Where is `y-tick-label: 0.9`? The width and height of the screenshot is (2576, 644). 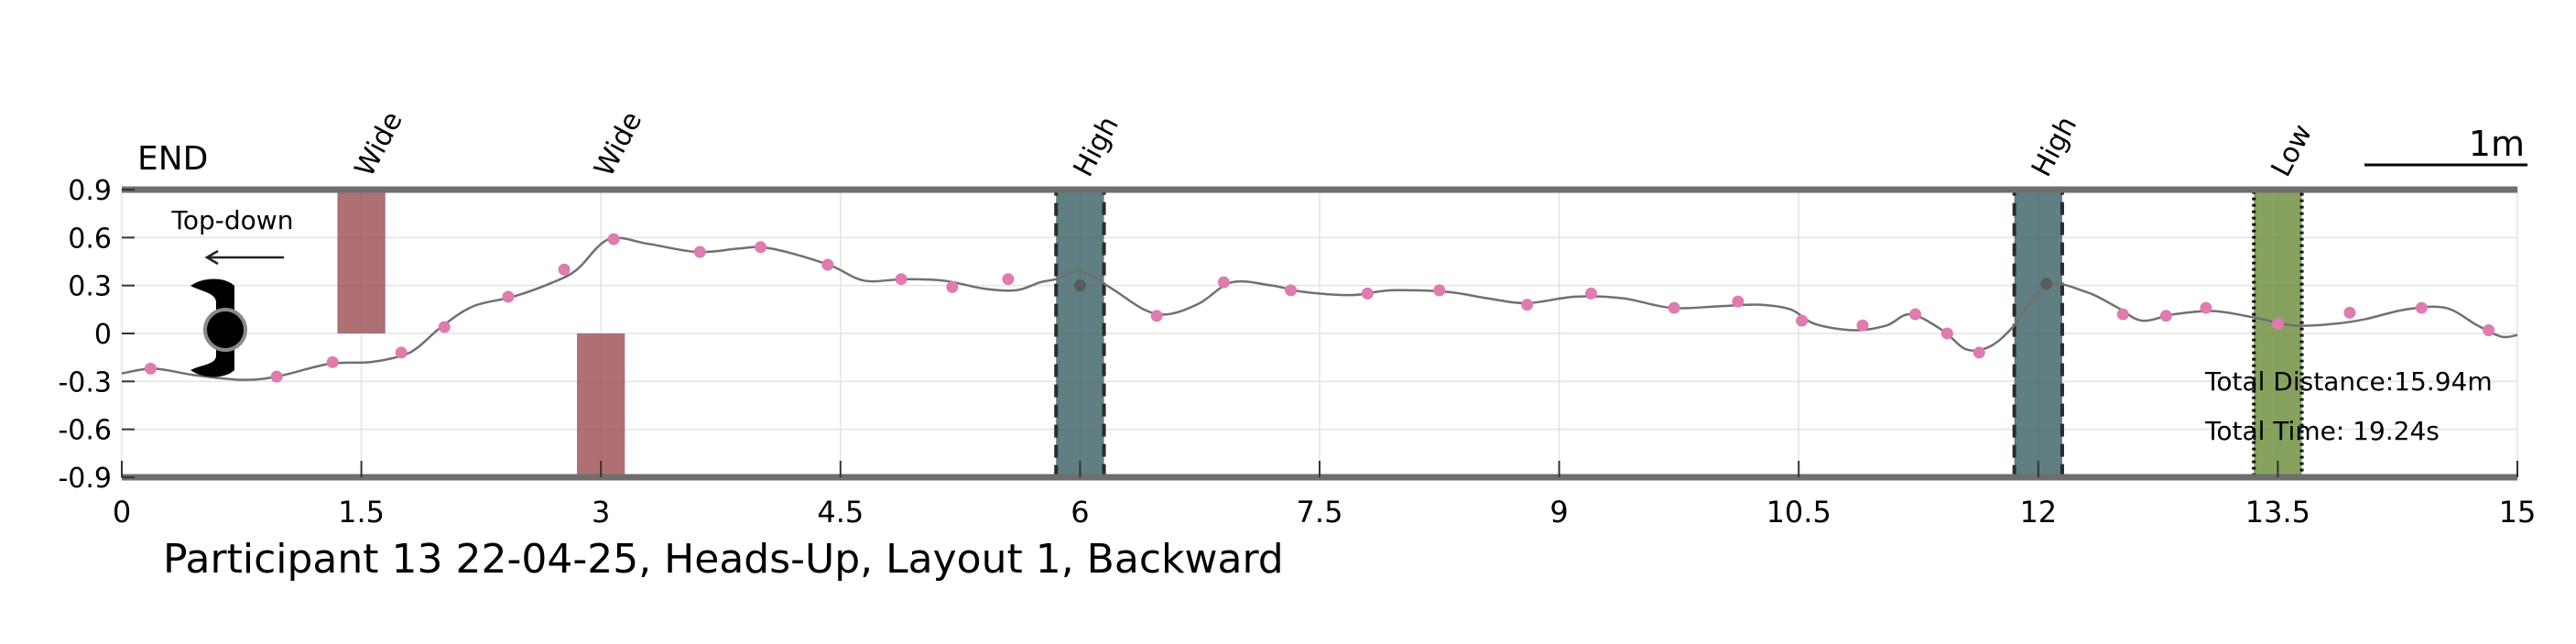
y-tick-label: 0.9 is located at coordinates (90, 191).